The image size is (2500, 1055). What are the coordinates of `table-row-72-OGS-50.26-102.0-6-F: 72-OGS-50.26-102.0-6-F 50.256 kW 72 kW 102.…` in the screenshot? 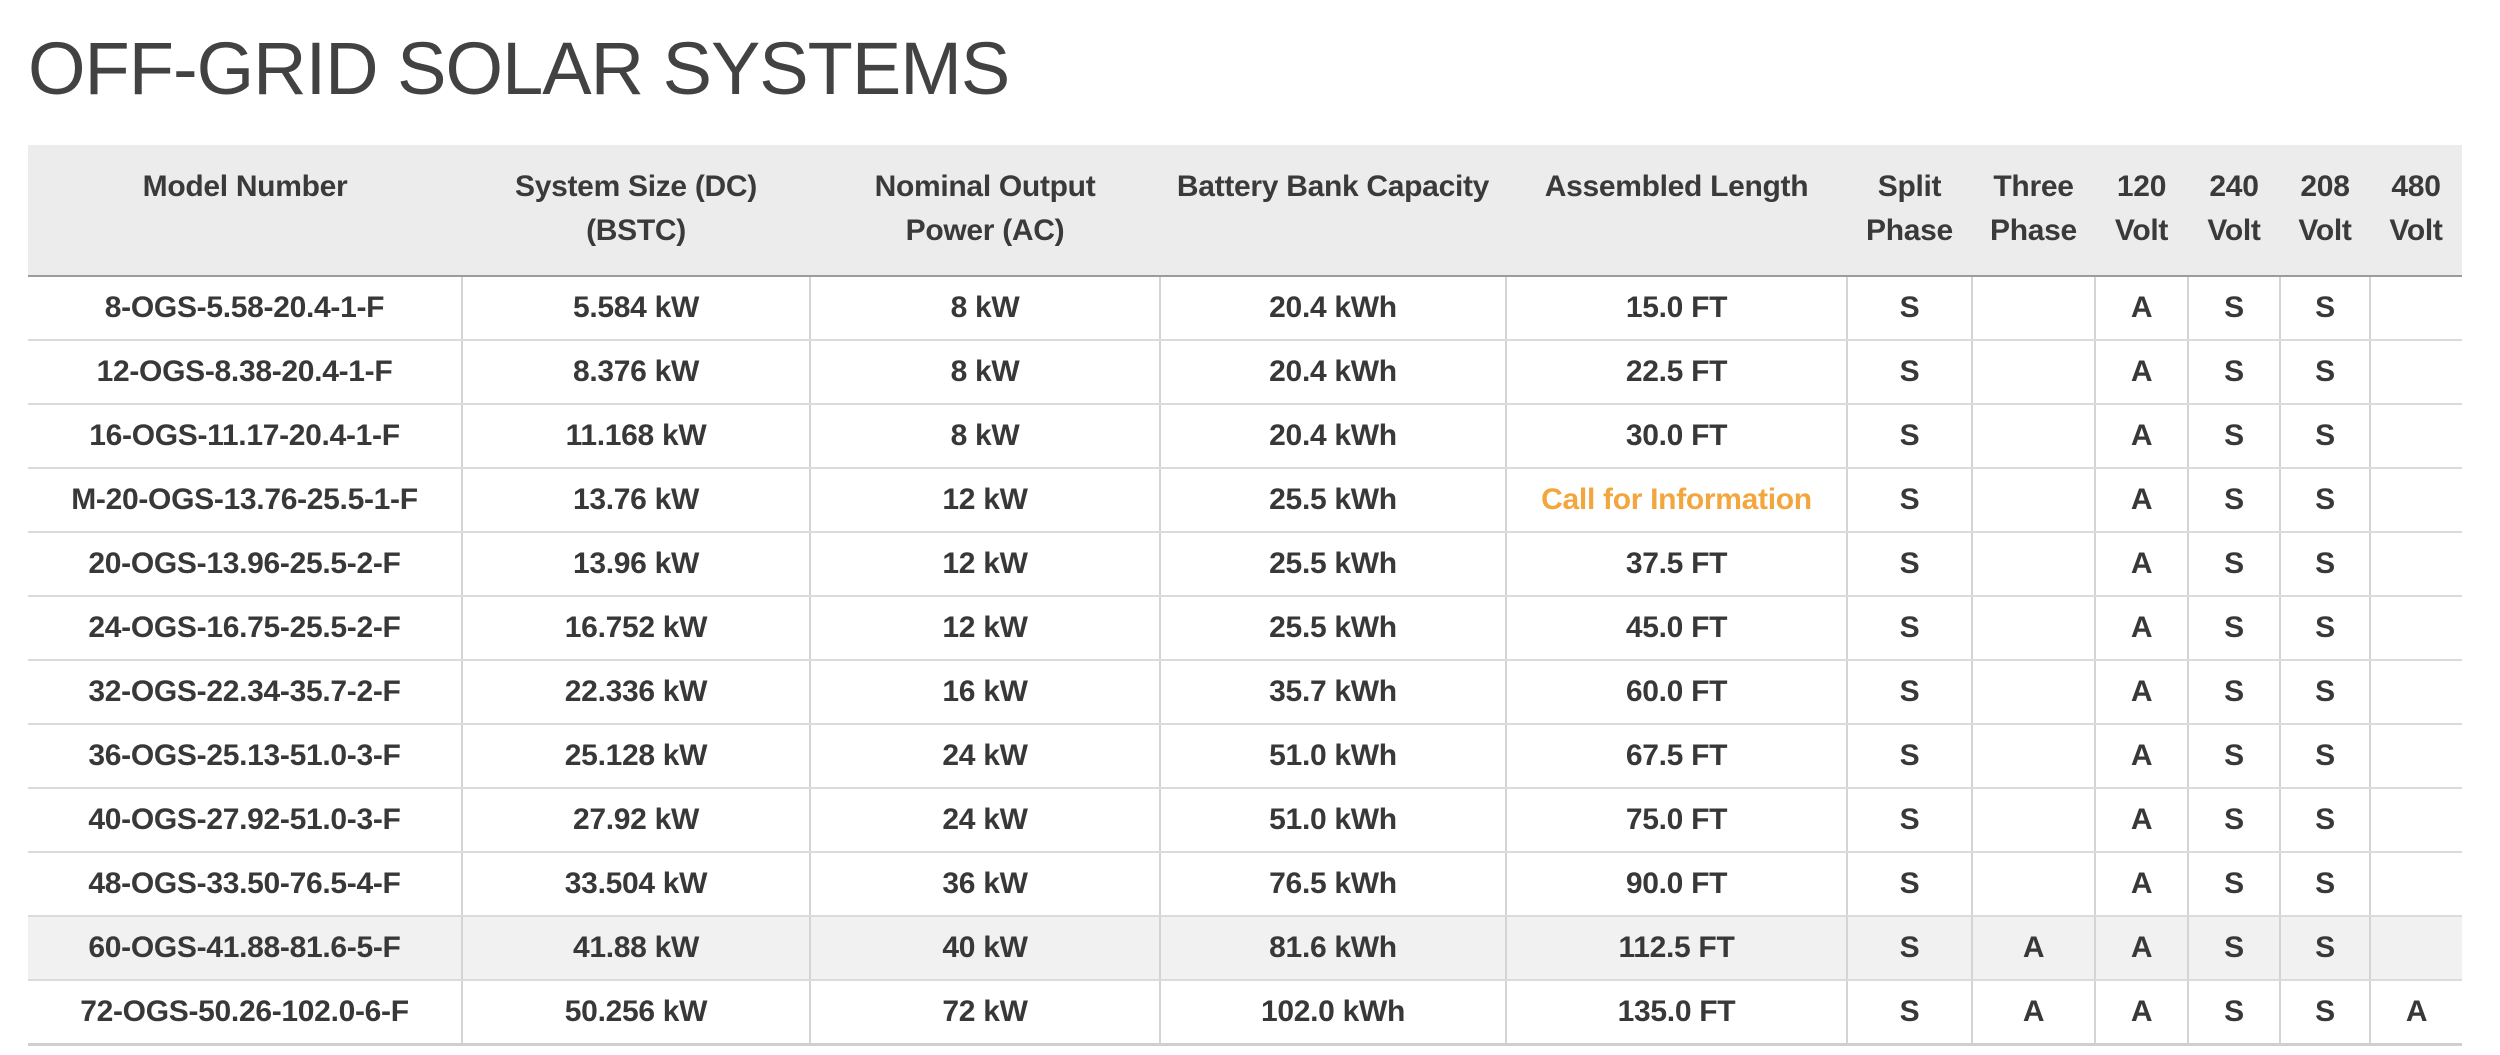 It's located at (1245, 1013).